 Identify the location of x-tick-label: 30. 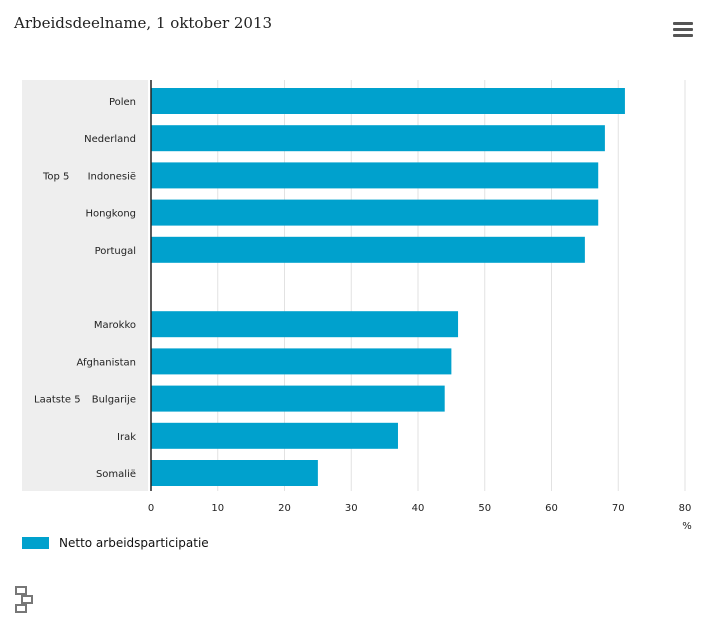
(351, 508).